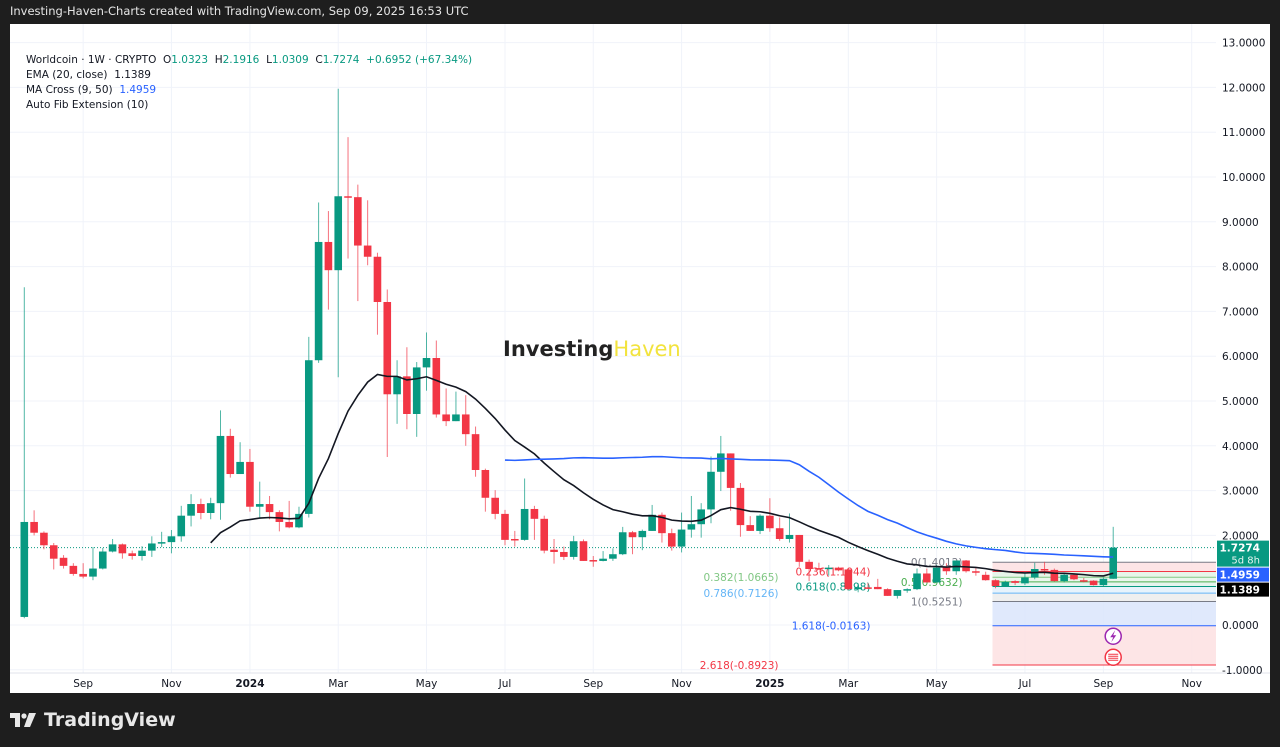  What do you see at coordinates (1245, 561) in the screenshot?
I see `price-tag-countdown: 5d 8h` at bounding box center [1245, 561].